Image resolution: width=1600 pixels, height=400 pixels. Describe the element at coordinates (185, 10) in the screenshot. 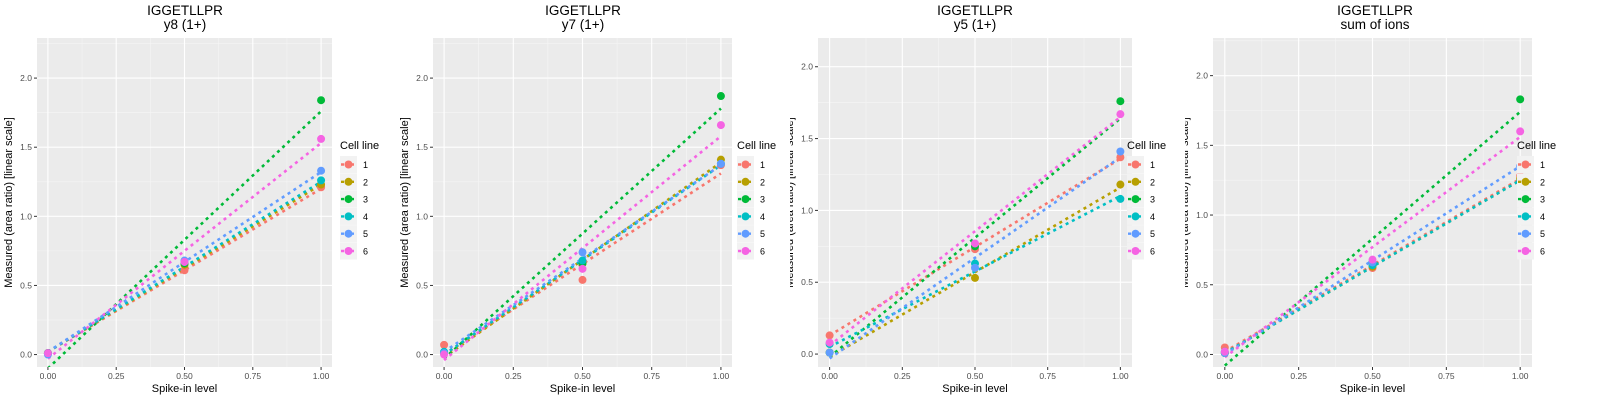

I see `chart-title: IGGETLLPR` at that location.